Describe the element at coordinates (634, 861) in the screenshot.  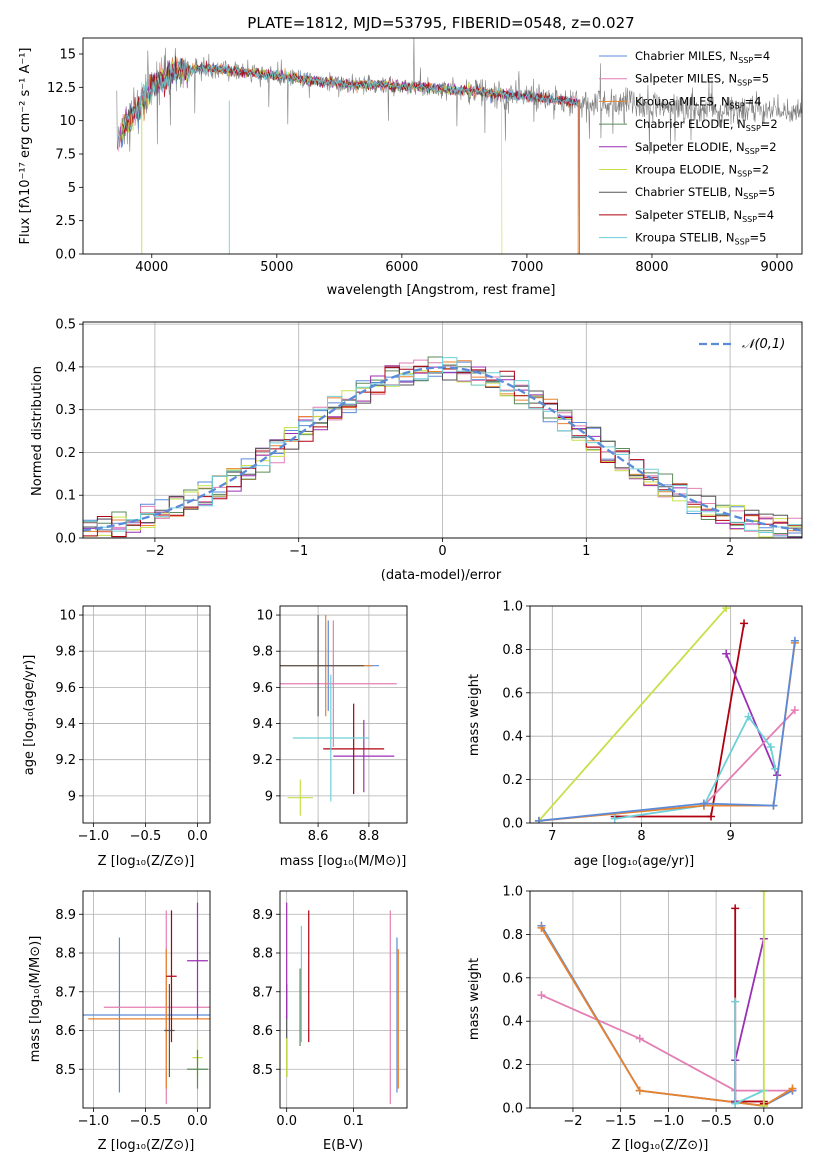
I see `mass-weight-age-xlabel: age [log₁₀(age/yr)]` at that location.